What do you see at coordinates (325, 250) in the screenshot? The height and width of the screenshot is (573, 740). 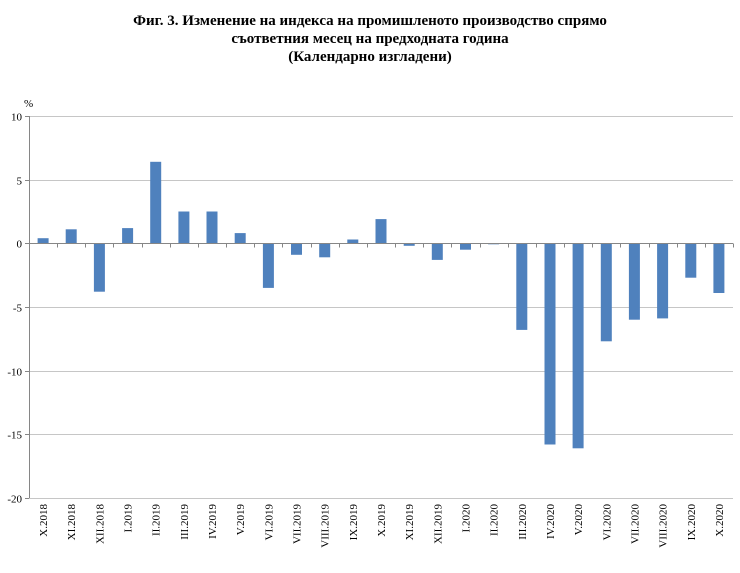 I see `bar-VIII.2019` at bounding box center [325, 250].